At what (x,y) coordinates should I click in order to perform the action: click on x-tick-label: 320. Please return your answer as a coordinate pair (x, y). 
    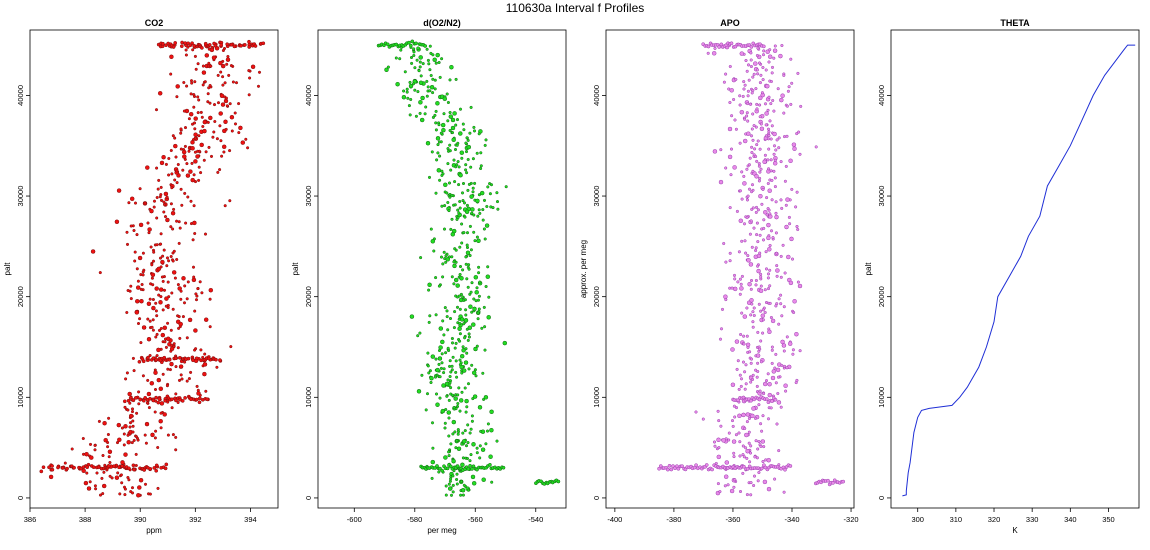
    Looking at the image, I should click on (994, 519).